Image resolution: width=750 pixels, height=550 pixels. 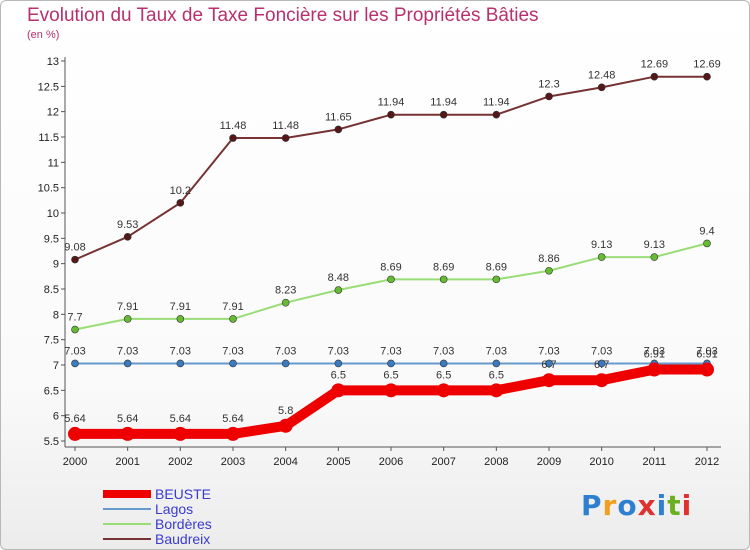 What do you see at coordinates (706, 231) in the screenshot?
I see `data-label: 9.4` at bounding box center [706, 231].